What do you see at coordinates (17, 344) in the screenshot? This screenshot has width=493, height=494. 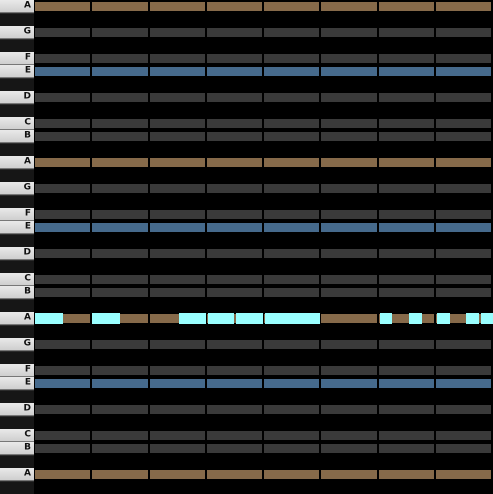 I see `white-piano-key: G` at bounding box center [17, 344].